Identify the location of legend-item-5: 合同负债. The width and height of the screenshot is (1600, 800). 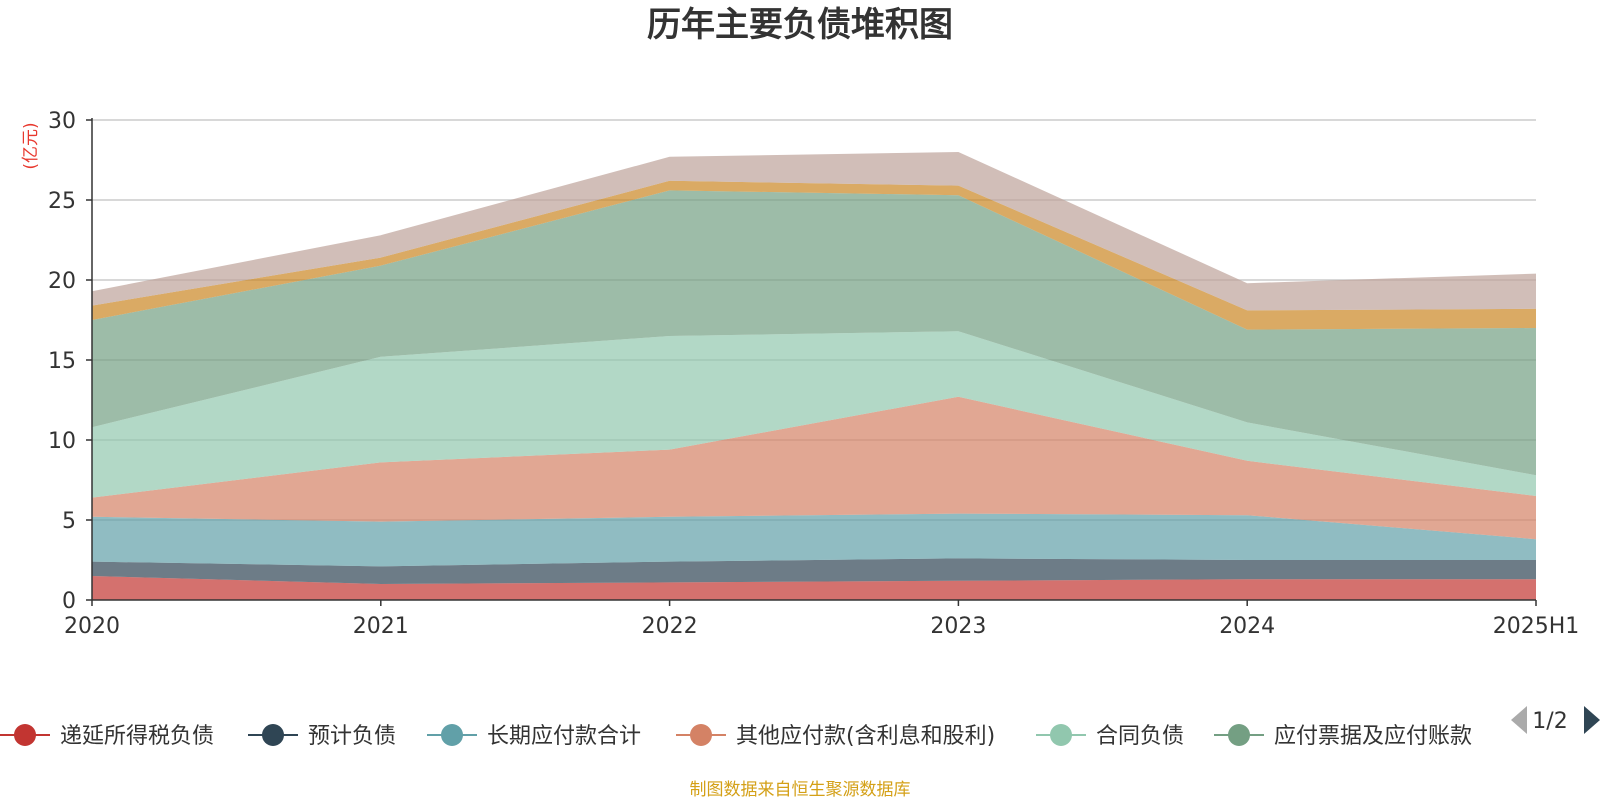
(1110, 736).